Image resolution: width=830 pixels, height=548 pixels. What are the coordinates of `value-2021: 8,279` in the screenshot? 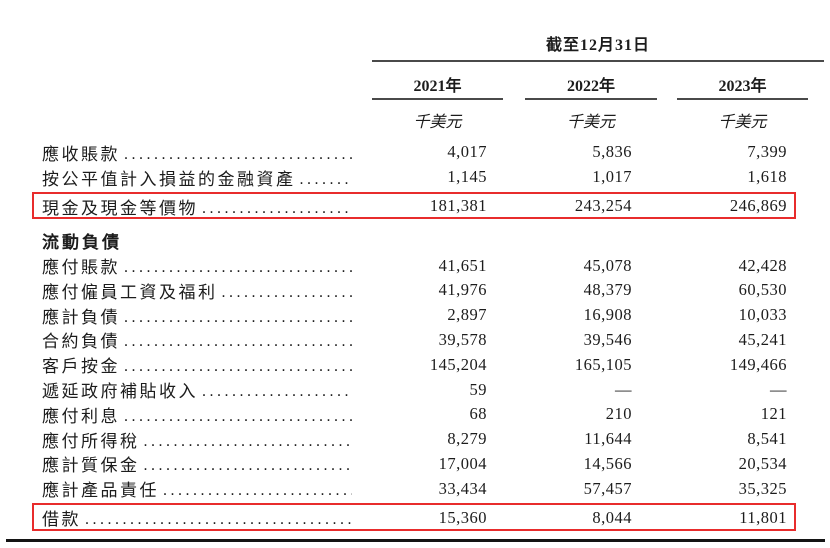 It's located at (467, 439).